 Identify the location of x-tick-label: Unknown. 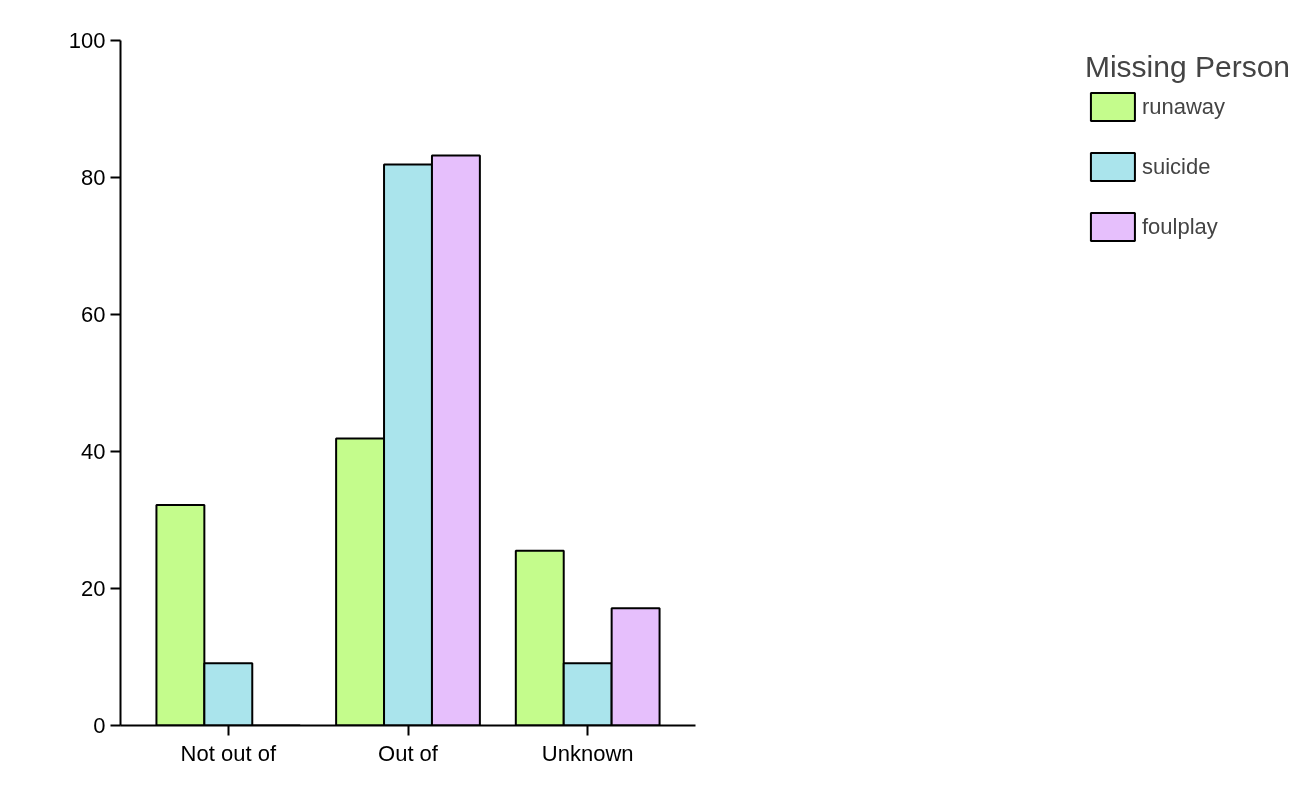
(587, 753).